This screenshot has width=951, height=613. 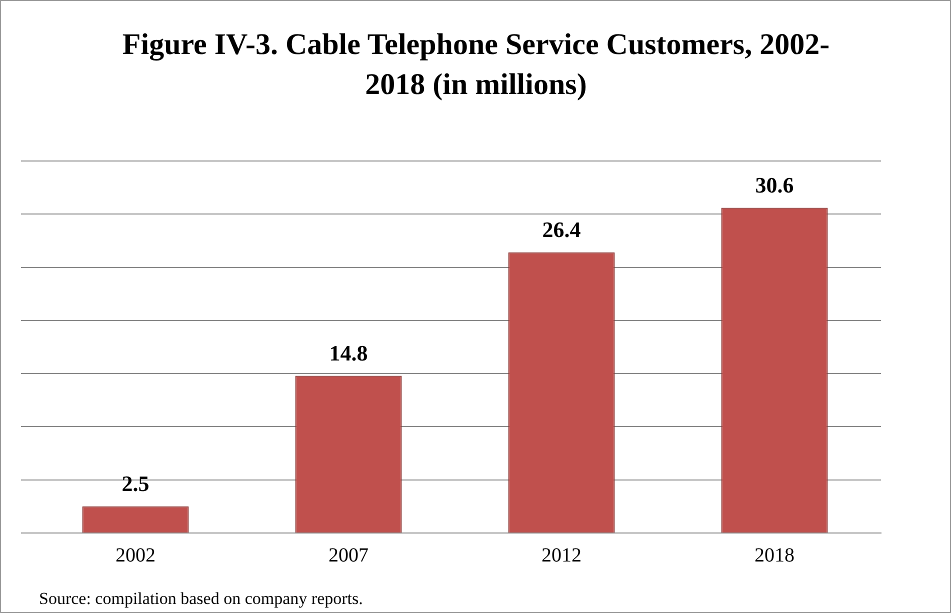 What do you see at coordinates (476, 65) in the screenshot?
I see `chart-title: Figure IV-3. Cable Telephone Service Customers, 2002-2018 (in millions)` at bounding box center [476, 65].